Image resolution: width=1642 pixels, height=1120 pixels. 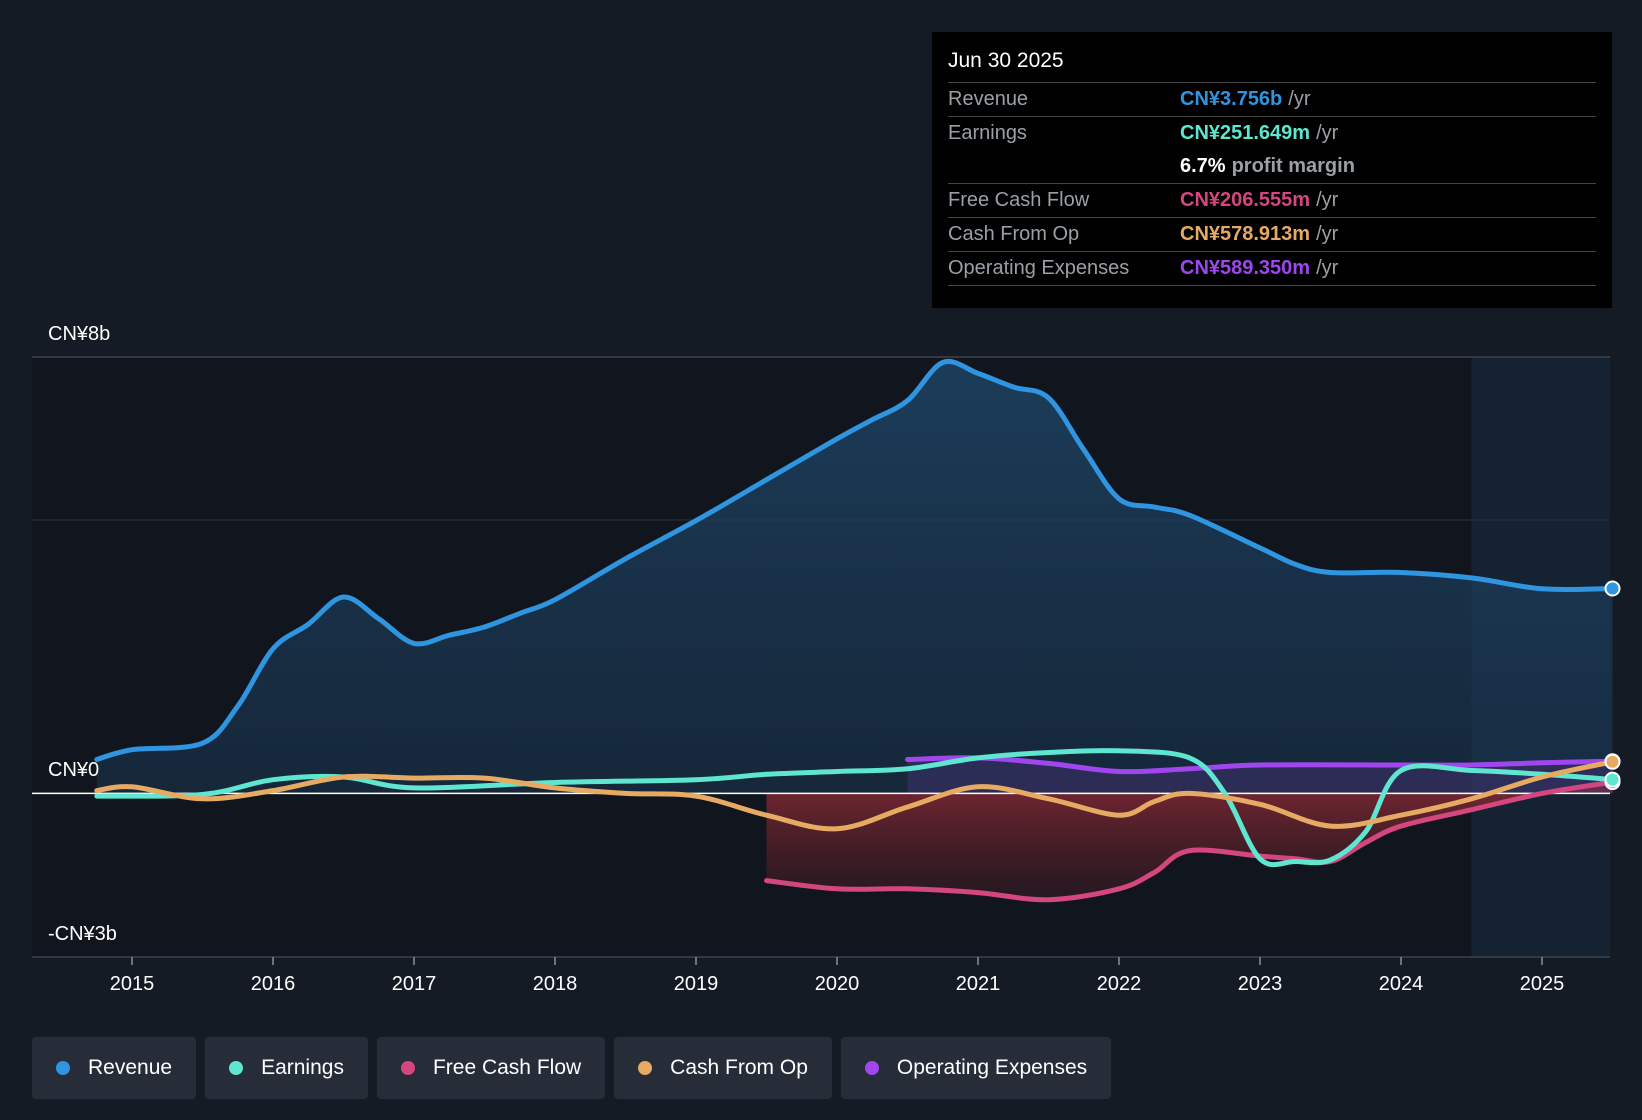 I want to click on earnings-endpoint, so click(x=1612, y=779).